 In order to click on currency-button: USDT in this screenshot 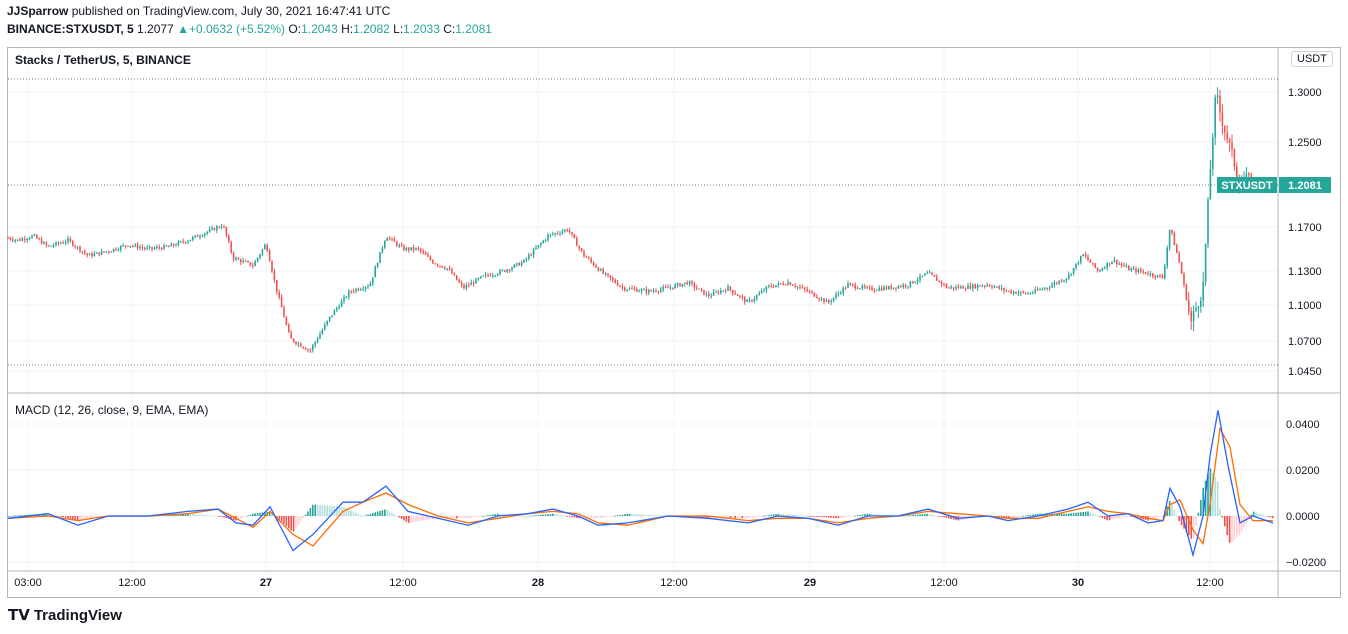, I will do `click(1312, 59)`.